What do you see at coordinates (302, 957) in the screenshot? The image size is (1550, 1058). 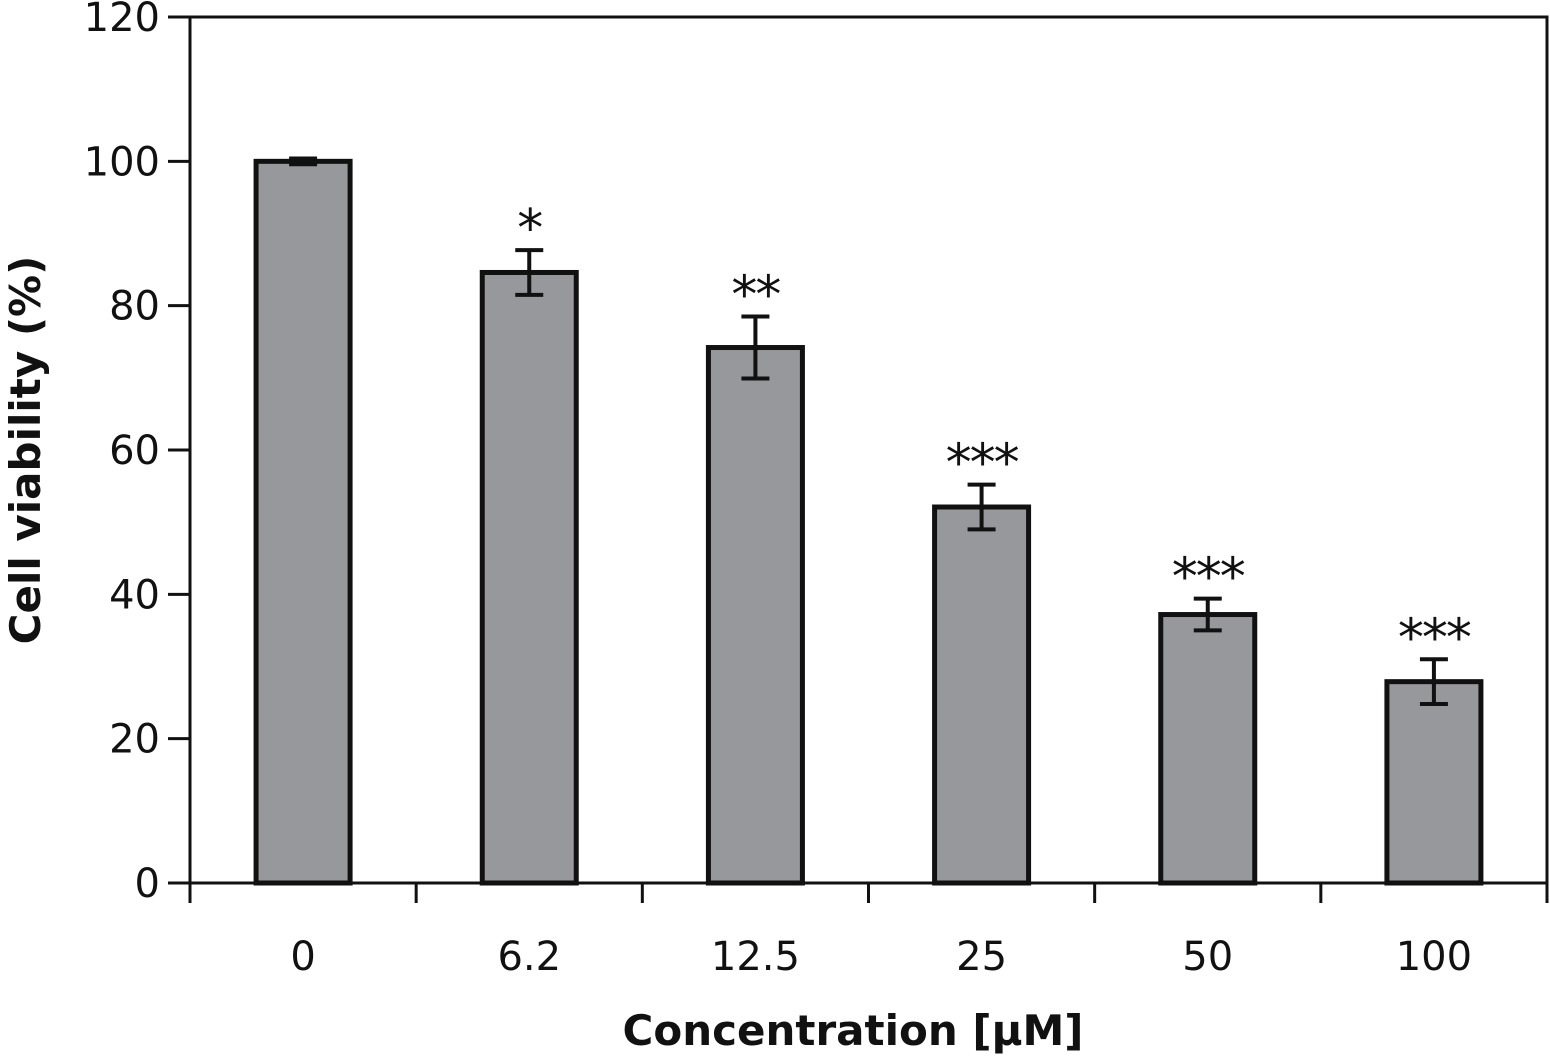 I see `x-tick-label: 0` at bounding box center [302, 957].